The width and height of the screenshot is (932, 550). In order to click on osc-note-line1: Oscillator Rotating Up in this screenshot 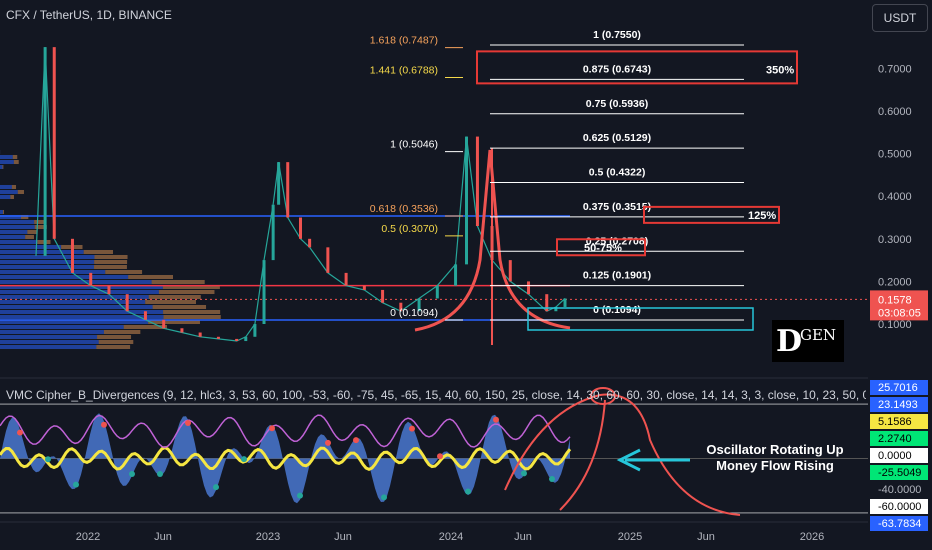, I will do `click(774, 449)`.